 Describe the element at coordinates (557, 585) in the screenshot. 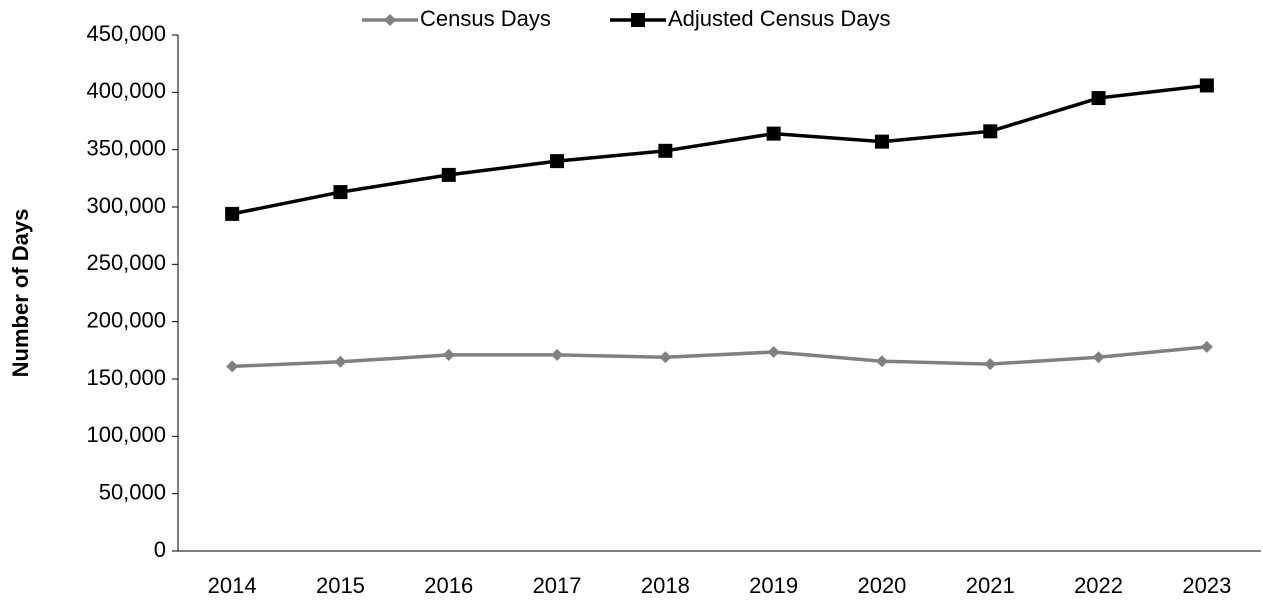

I see `x-tick-label: 2017` at that location.